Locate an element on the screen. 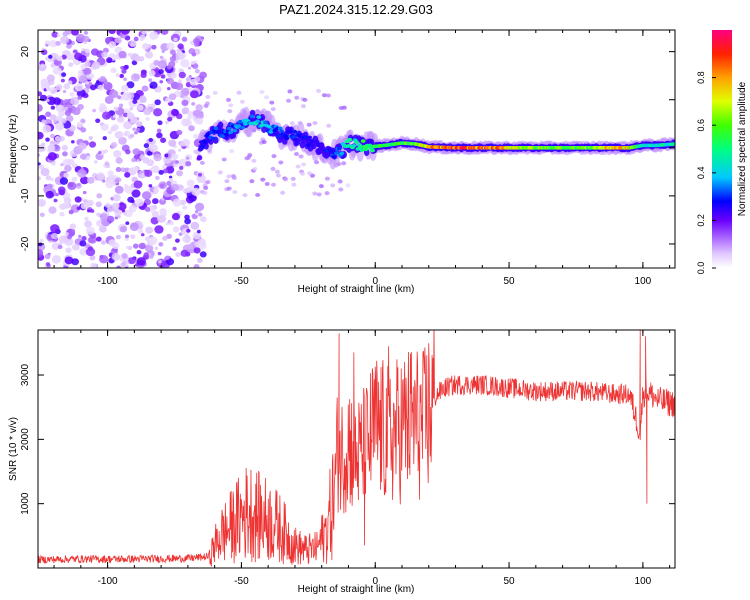  colorbar-gradient is located at coordinates (722, 149).